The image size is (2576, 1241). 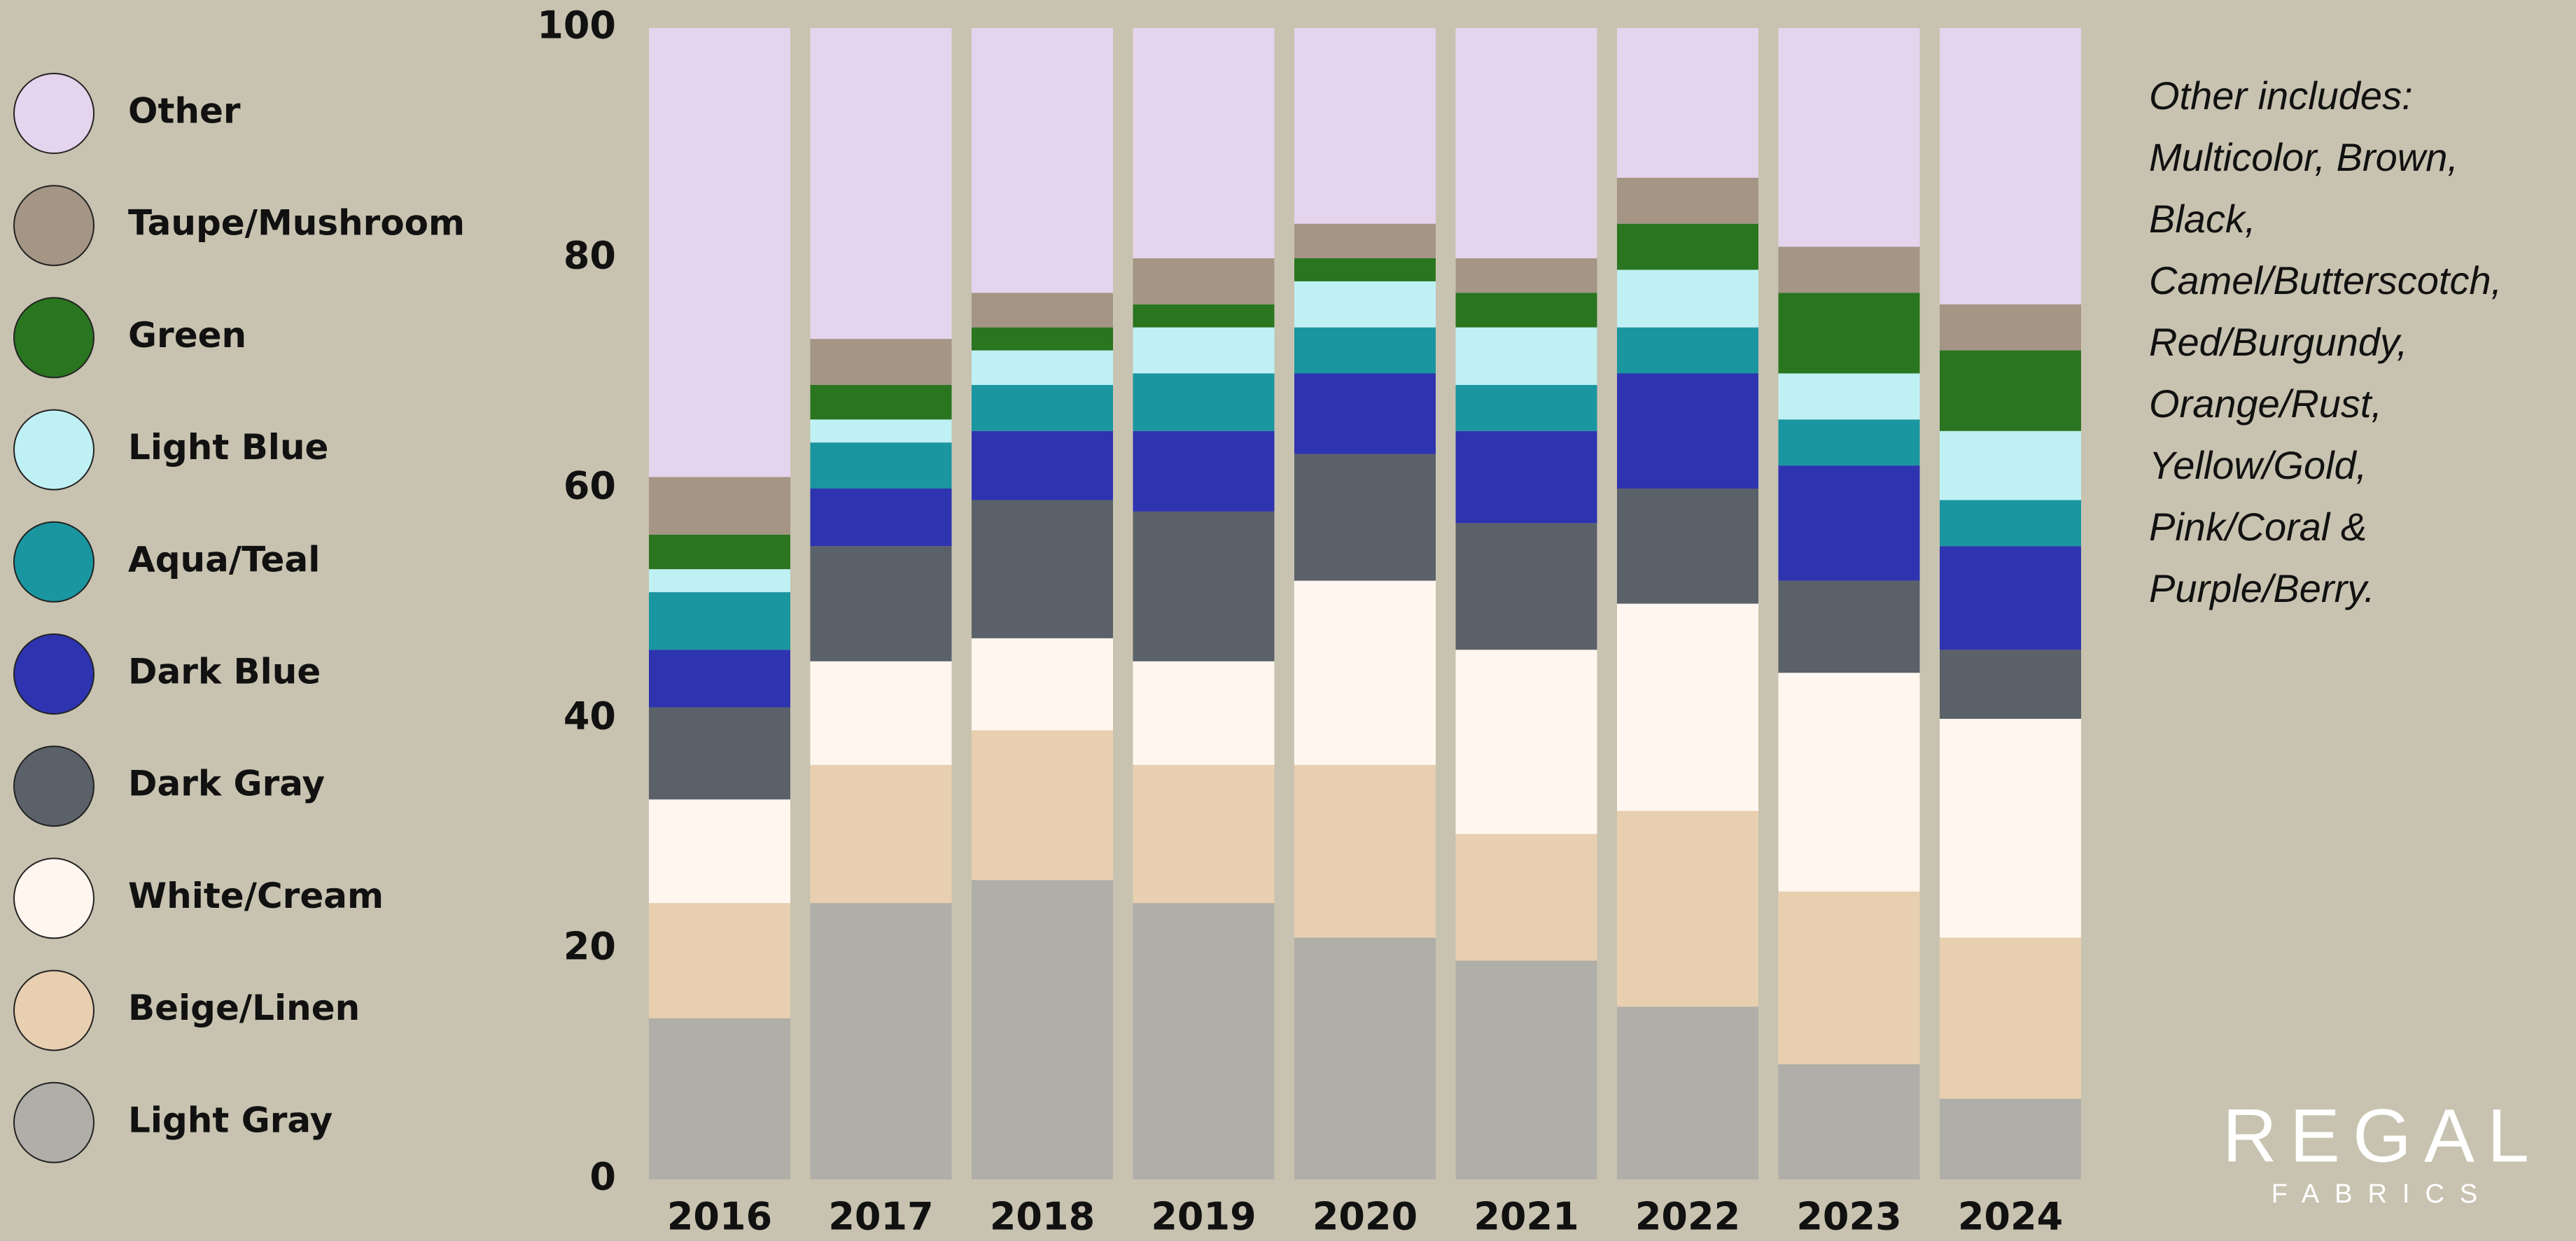 I want to click on annotation-line: Purple/Berry., so click(x=2262, y=588).